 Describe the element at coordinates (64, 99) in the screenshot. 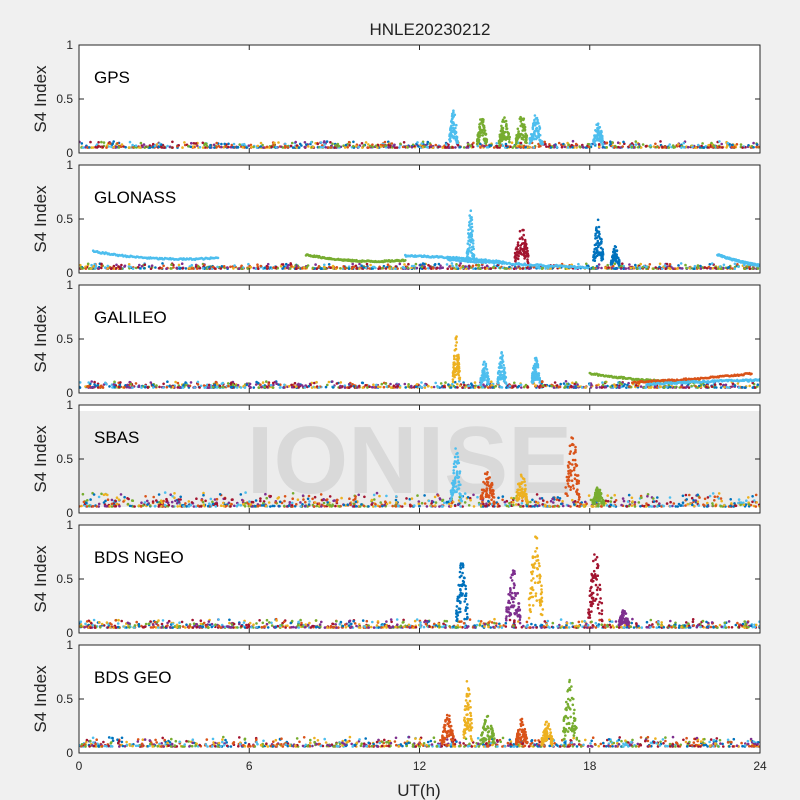

I see `y-tick-label: 0.5` at that location.